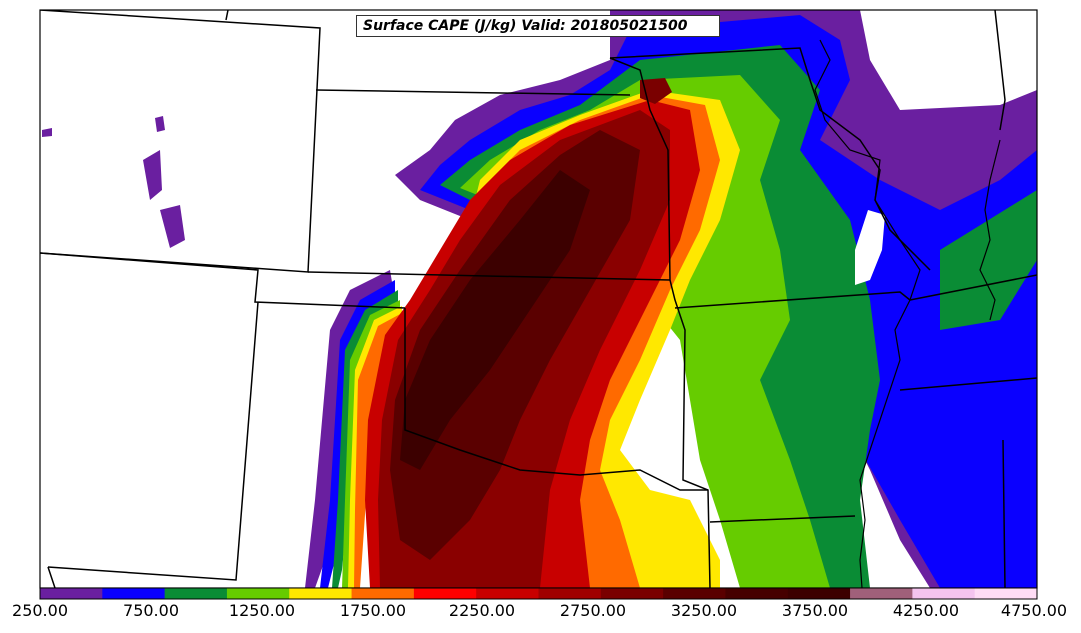  I want to click on colorbar-tick-label: 3250.00, so click(704, 610).